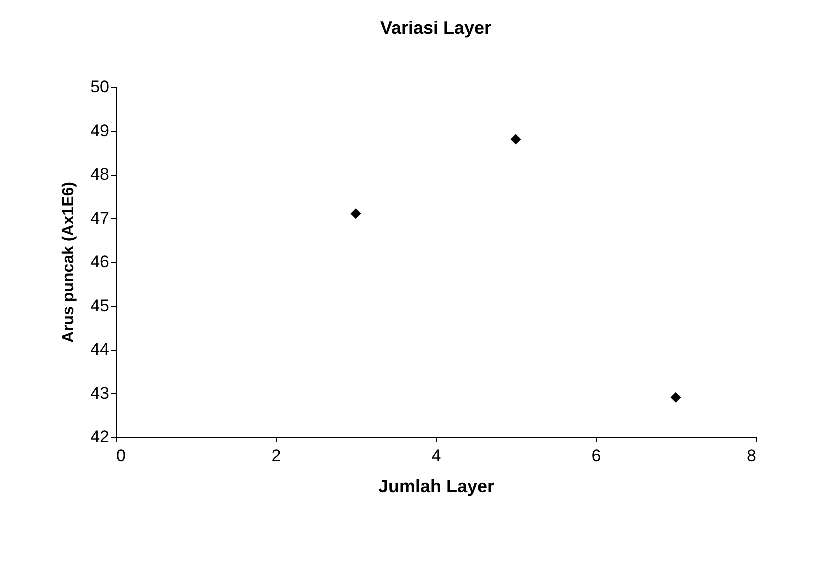  I want to click on x-axis-title: Jumlah Layer, so click(436, 486).